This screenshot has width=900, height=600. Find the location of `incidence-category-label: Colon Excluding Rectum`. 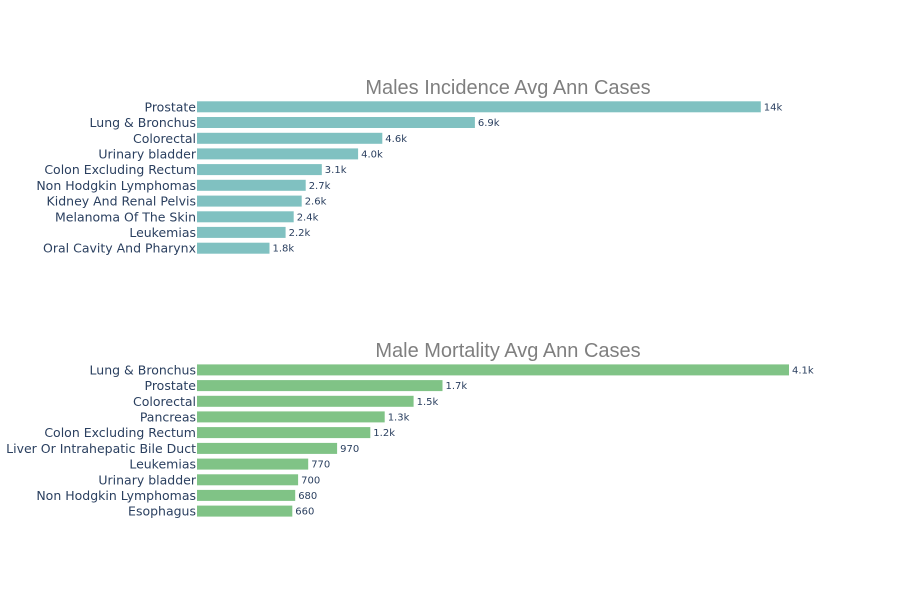

incidence-category-label: Colon Excluding Rectum is located at coordinates (120, 169).